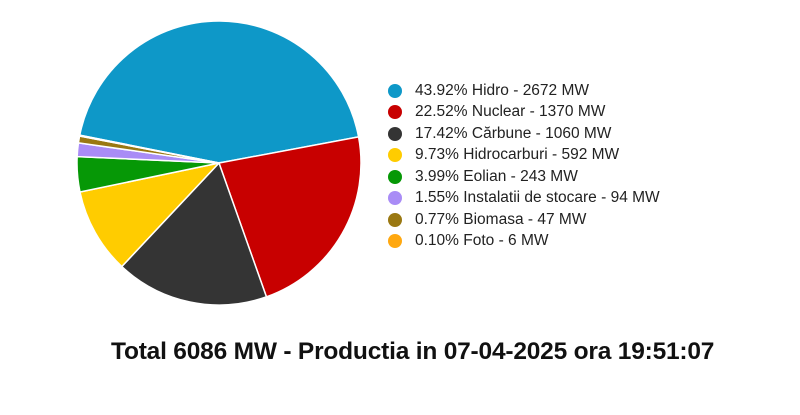 The image size is (800, 415). What do you see at coordinates (150, 214) in the screenshot?
I see `pie-slice-hidrocarburi` at bounding box center [150, 214].